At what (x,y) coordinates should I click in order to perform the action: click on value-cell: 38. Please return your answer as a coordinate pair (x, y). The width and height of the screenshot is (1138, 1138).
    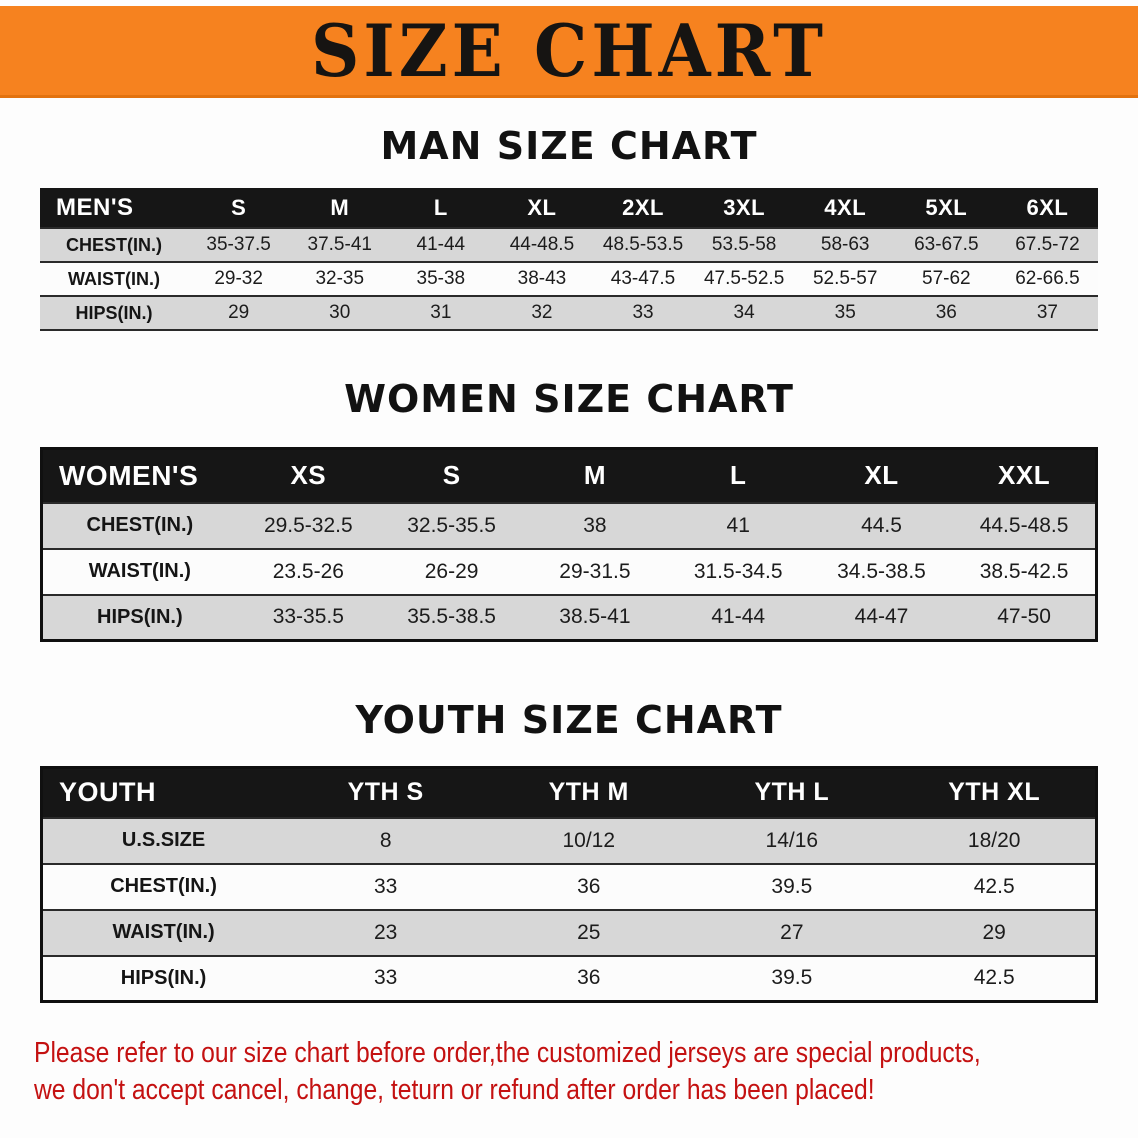
    Looking at the image, I should click on (595, 525).